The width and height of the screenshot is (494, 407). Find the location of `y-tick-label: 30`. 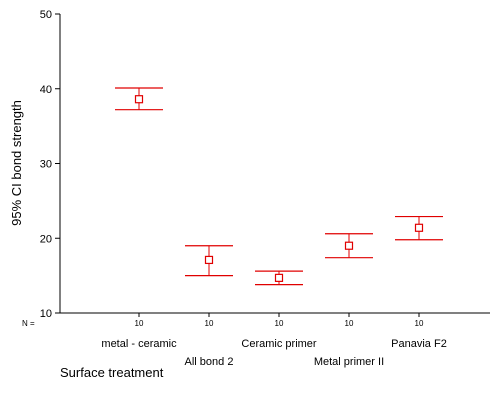

y-tick-label: 30 is located at coordinates (46, 165).